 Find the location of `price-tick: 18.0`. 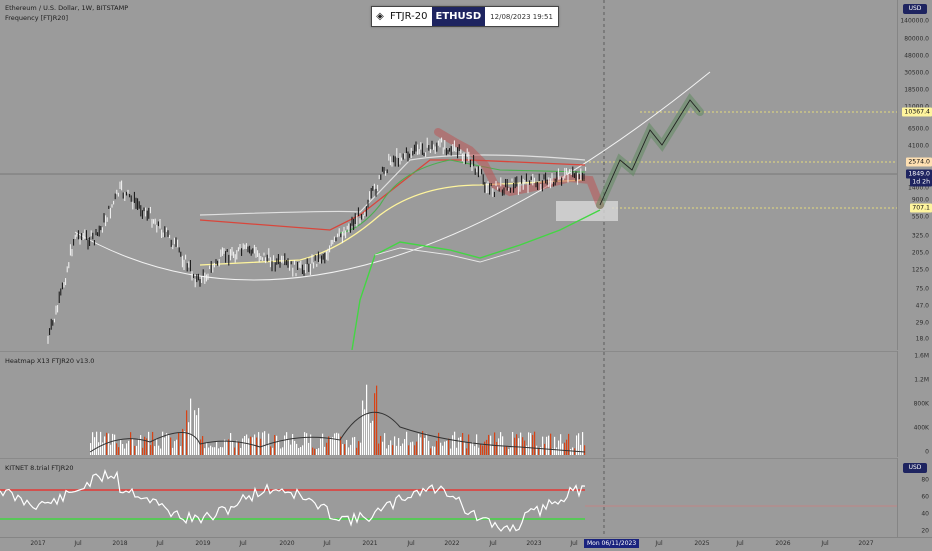

price-tick: 18.0 is located at coordinates (922, 339).